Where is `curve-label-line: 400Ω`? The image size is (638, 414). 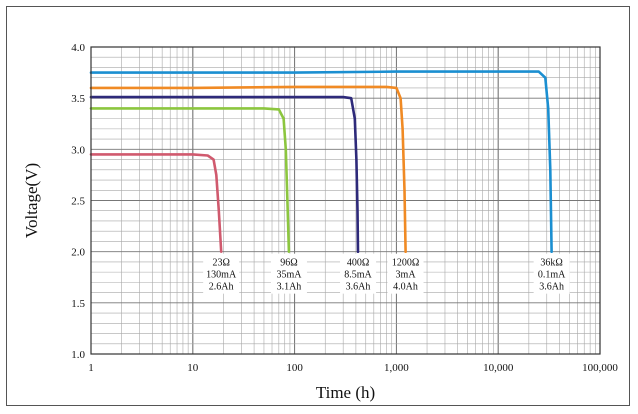 curve-label-line: 400Ω is located at coordinates (358, 263).